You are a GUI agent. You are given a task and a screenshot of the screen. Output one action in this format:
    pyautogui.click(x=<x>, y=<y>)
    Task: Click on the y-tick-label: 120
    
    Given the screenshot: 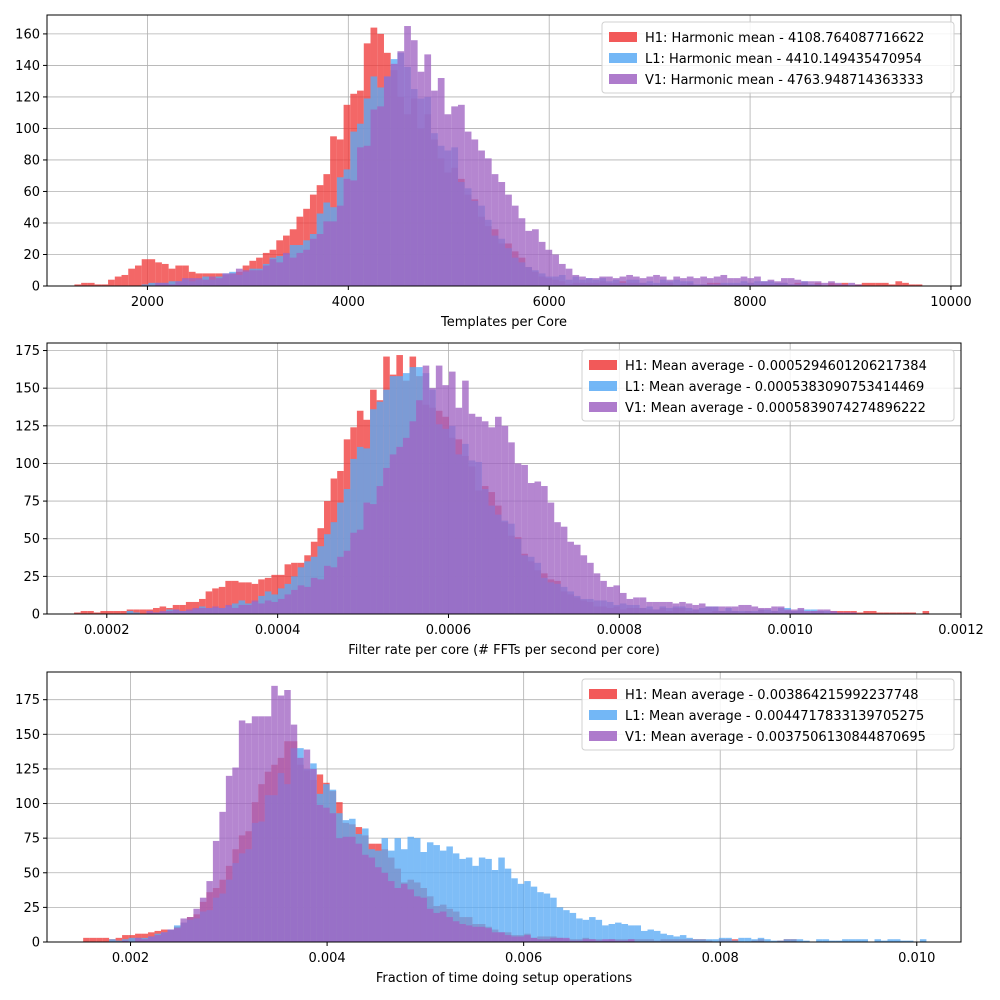 What is the action you would take?
    pyautogui.click(x=27, y=97)
    